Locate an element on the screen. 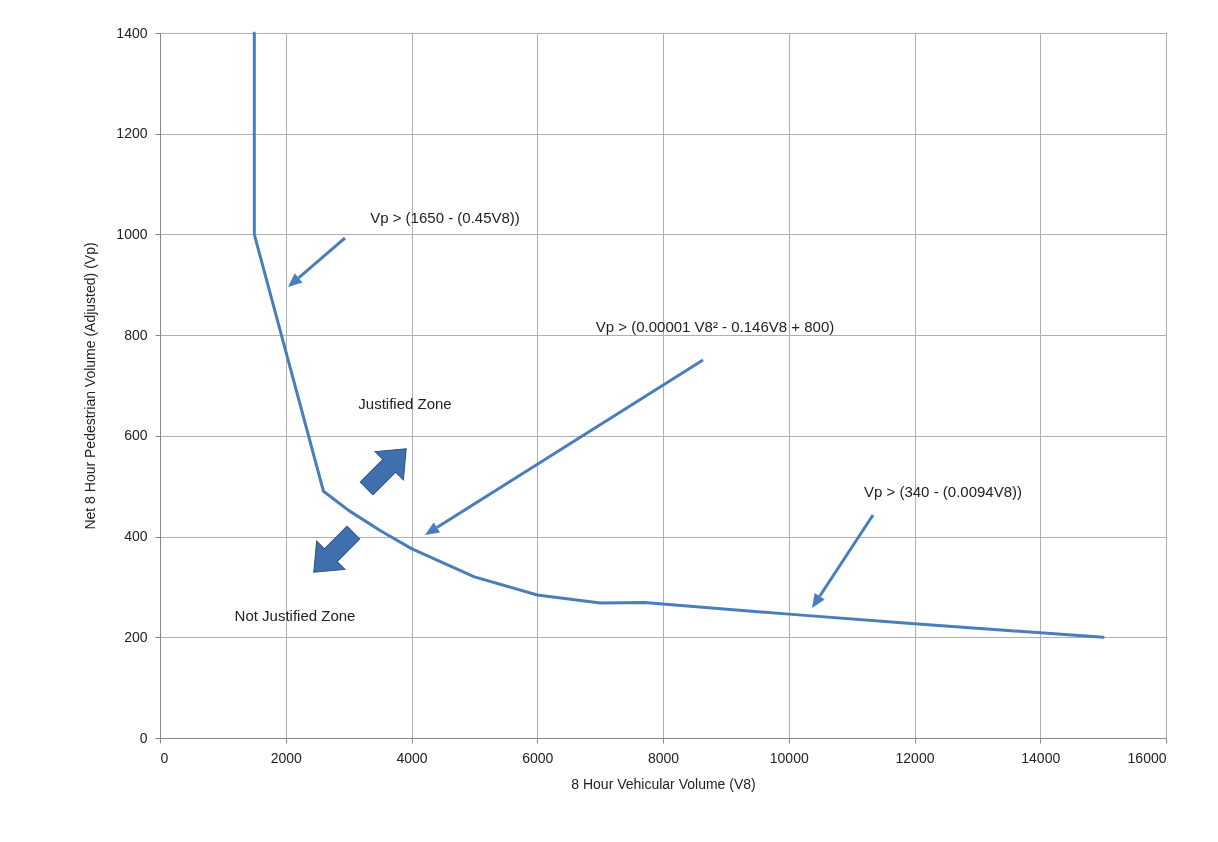 This screenshot has width=1218, height=842. x-tick-label: 8000 is located at coordinates (663, 757).